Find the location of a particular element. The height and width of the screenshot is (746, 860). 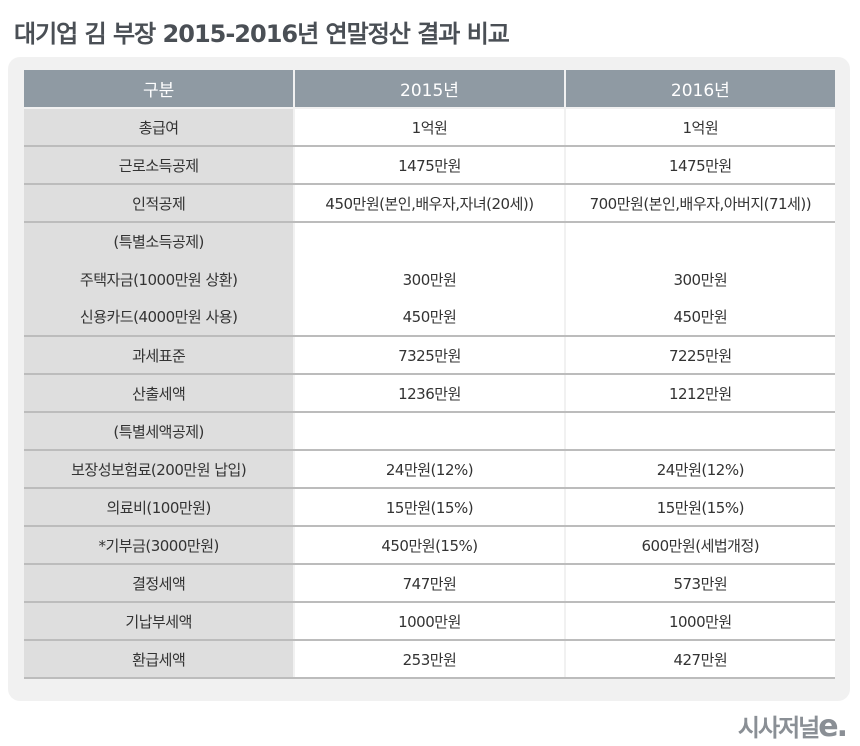

value-2015: 450만원(본인,배우자,자녀(20세)) is located at coordinates (430, 203).